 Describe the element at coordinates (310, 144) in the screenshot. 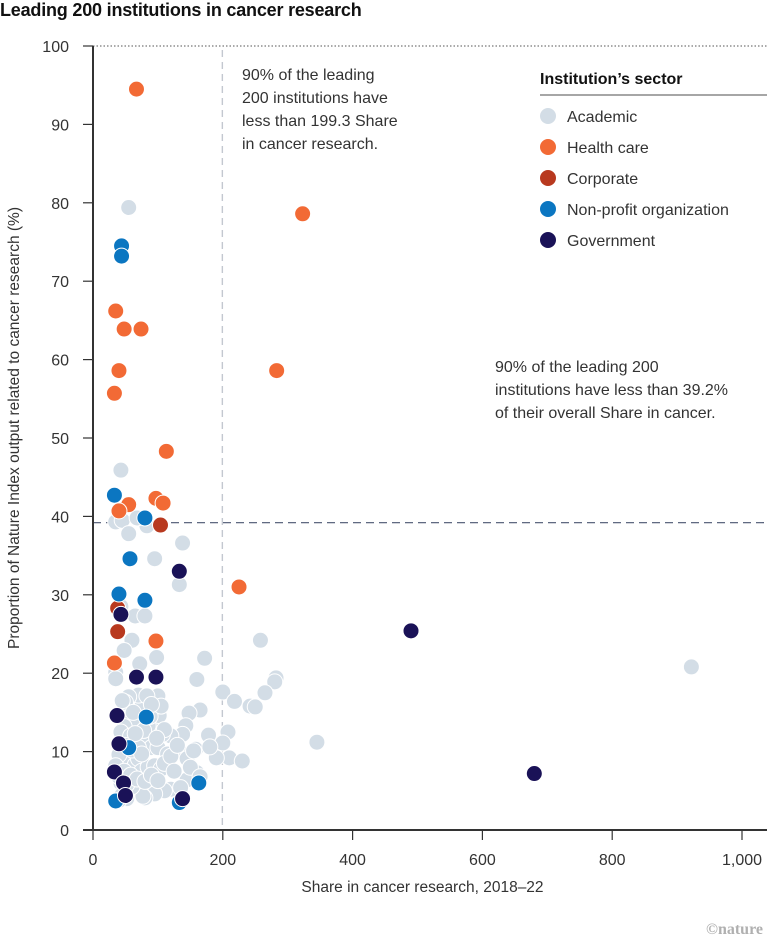

I see `annotation-x-threshold-line: in cancer research.` at that location.